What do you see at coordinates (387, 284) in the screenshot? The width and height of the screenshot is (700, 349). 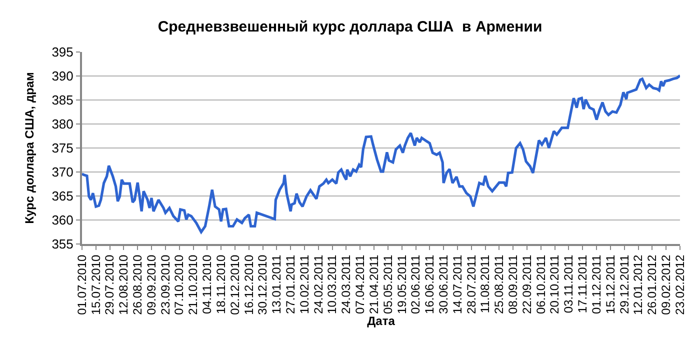 I see `x-tick-label: 05.05.2011` at bounding box center [387, 284].